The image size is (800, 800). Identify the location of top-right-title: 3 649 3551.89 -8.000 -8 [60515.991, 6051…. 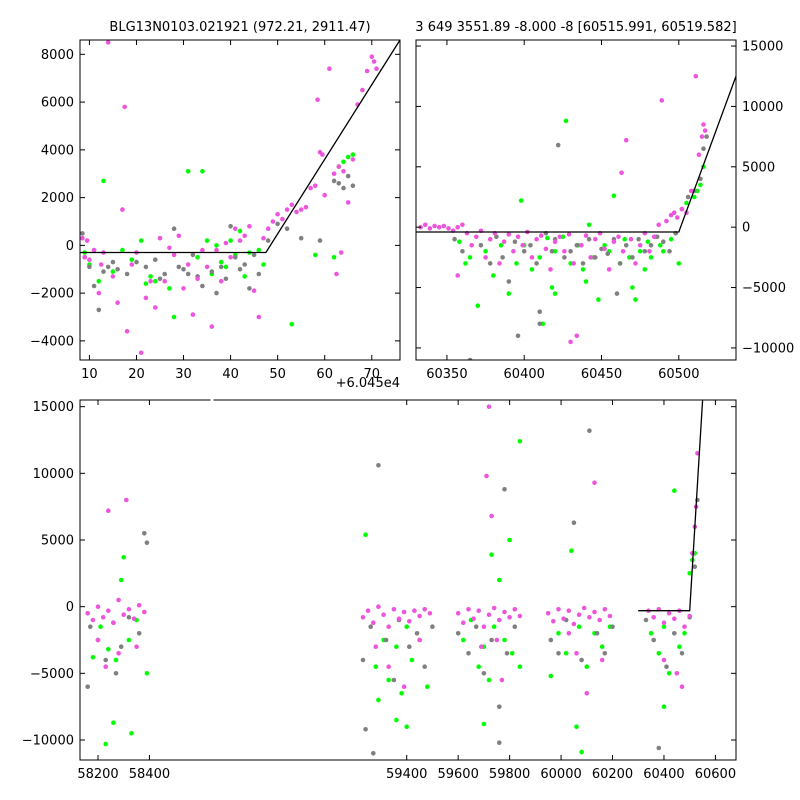
(575, 27).